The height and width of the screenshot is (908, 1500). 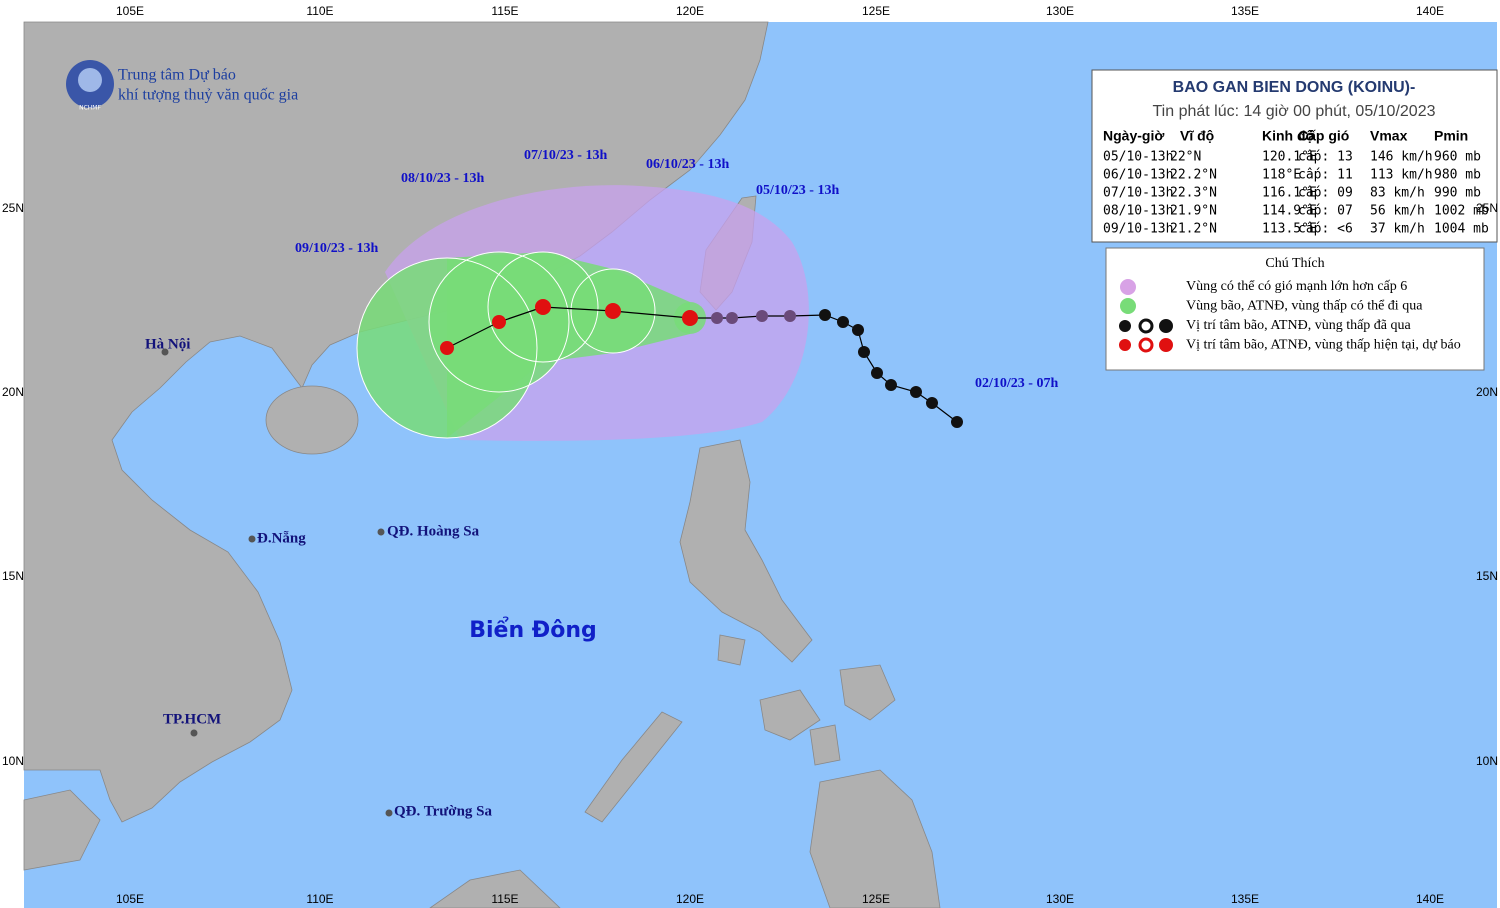 I want to click on table-cell: 1002 mb, so click(x=1461, y=211).